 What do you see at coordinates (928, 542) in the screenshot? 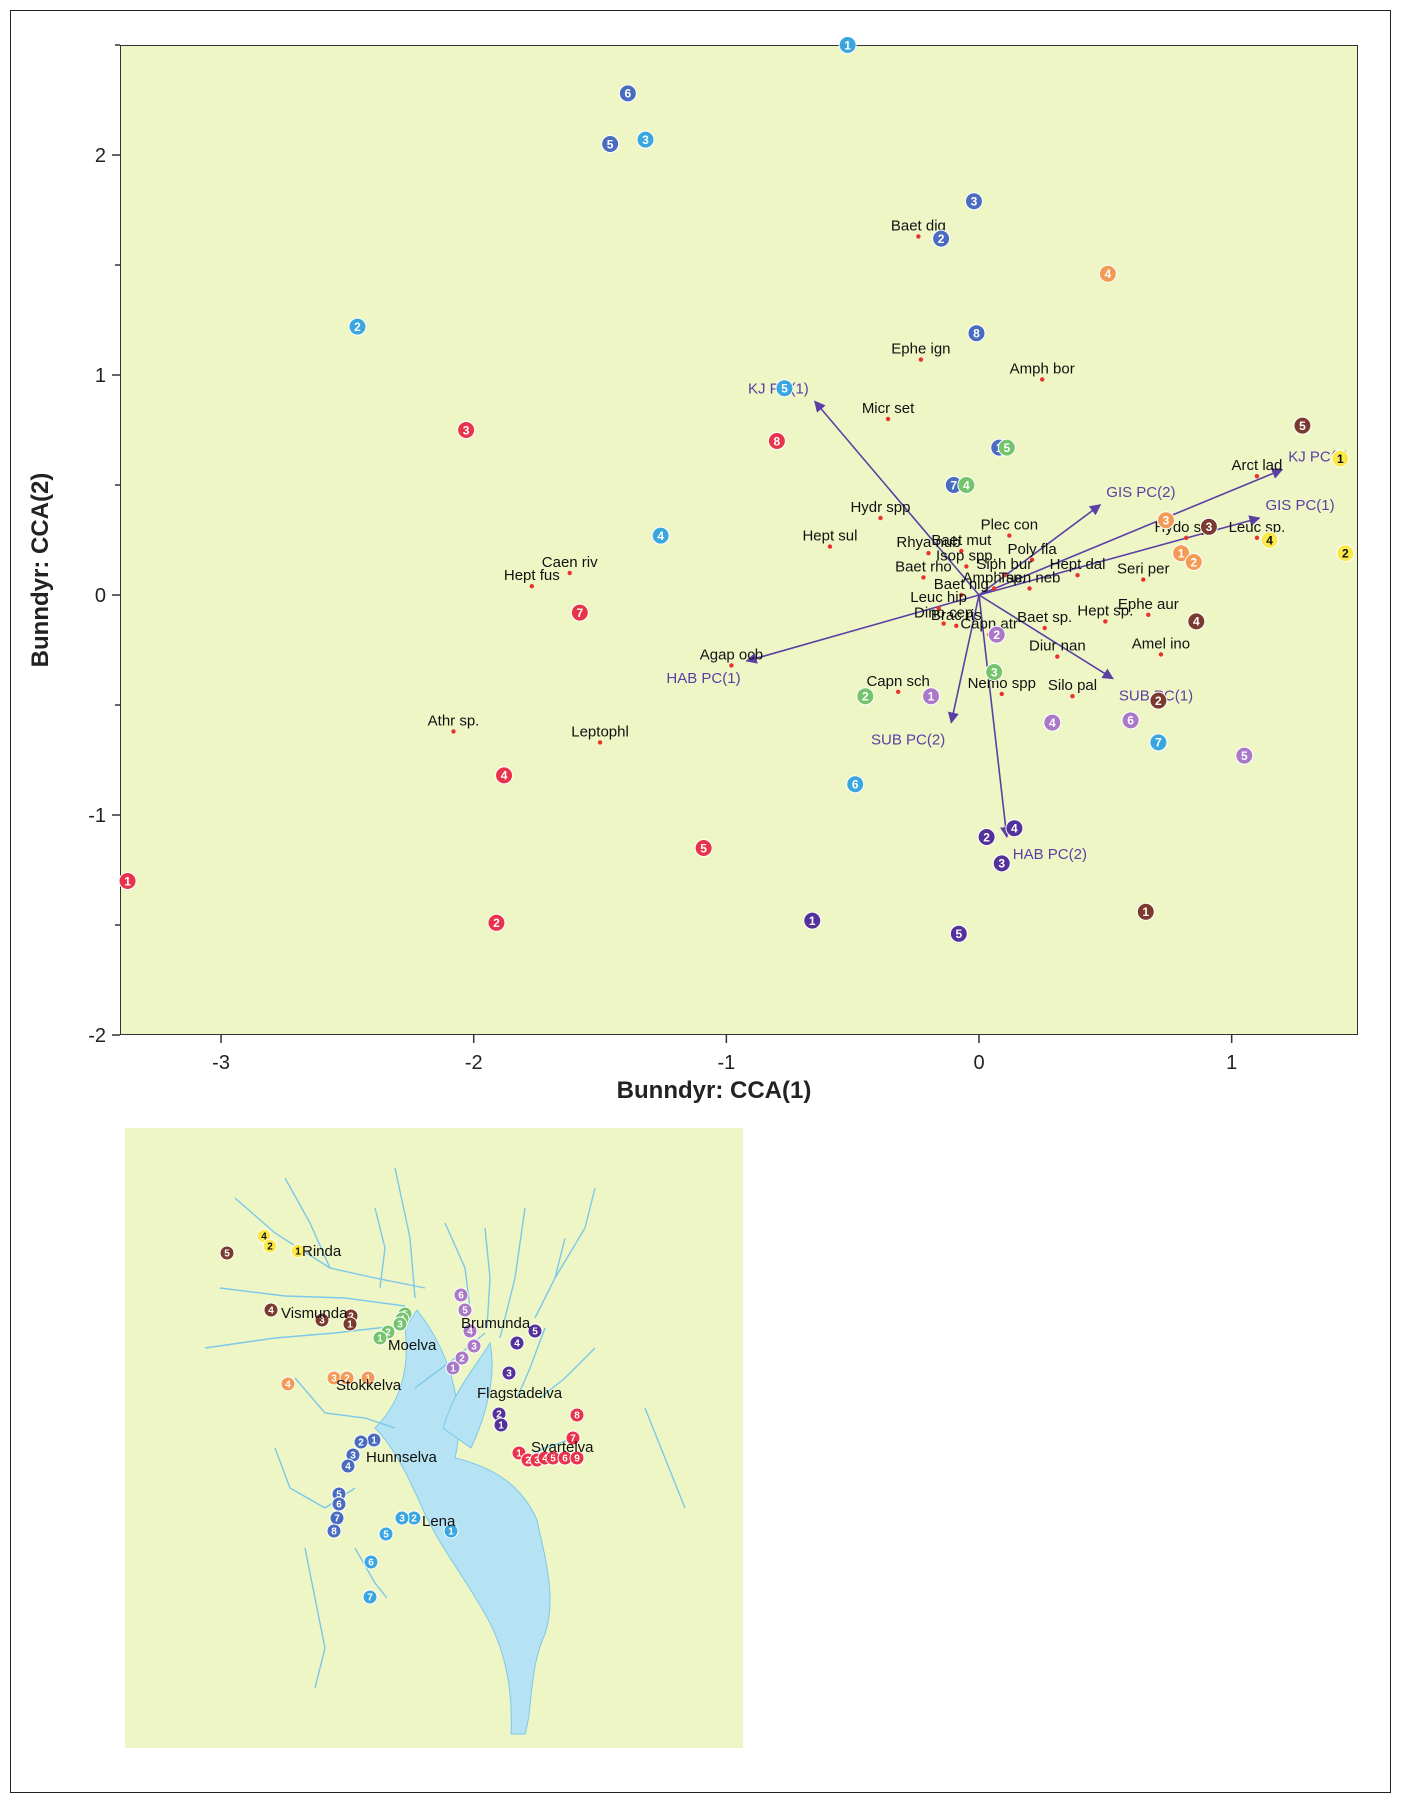
I see `species-label: Rhya nub` at bounding box center [928, 542].